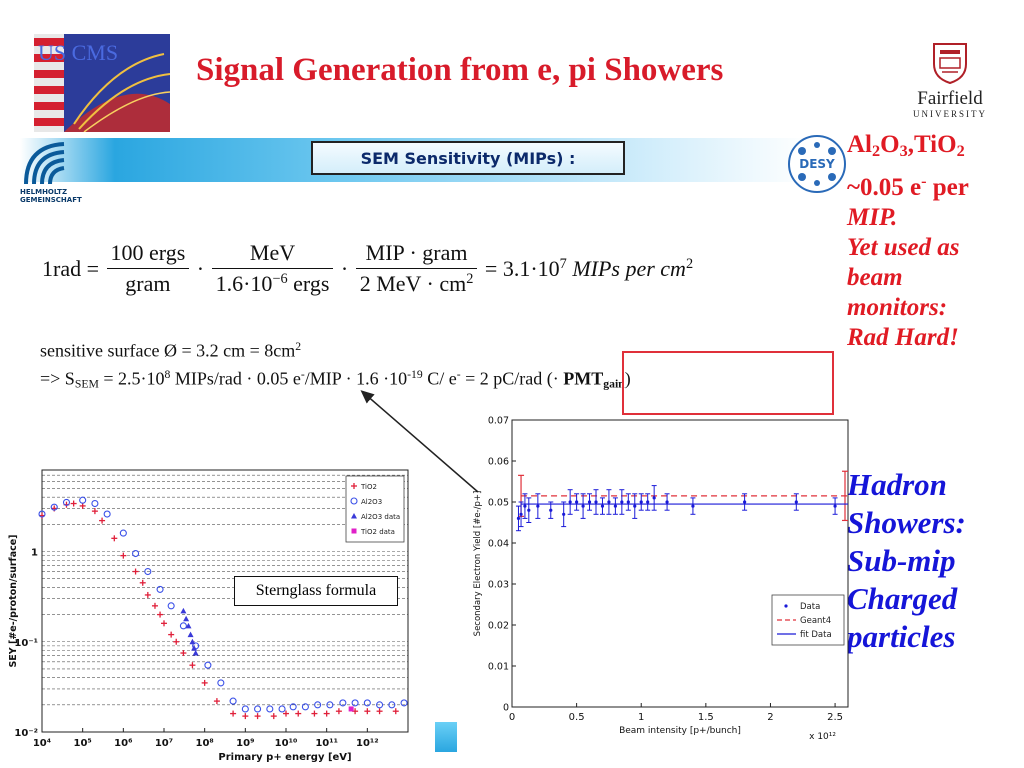  What do you see at coordinates (676, 508) in the screenshot?
I see `series-data` at bounding box center [676, 508].